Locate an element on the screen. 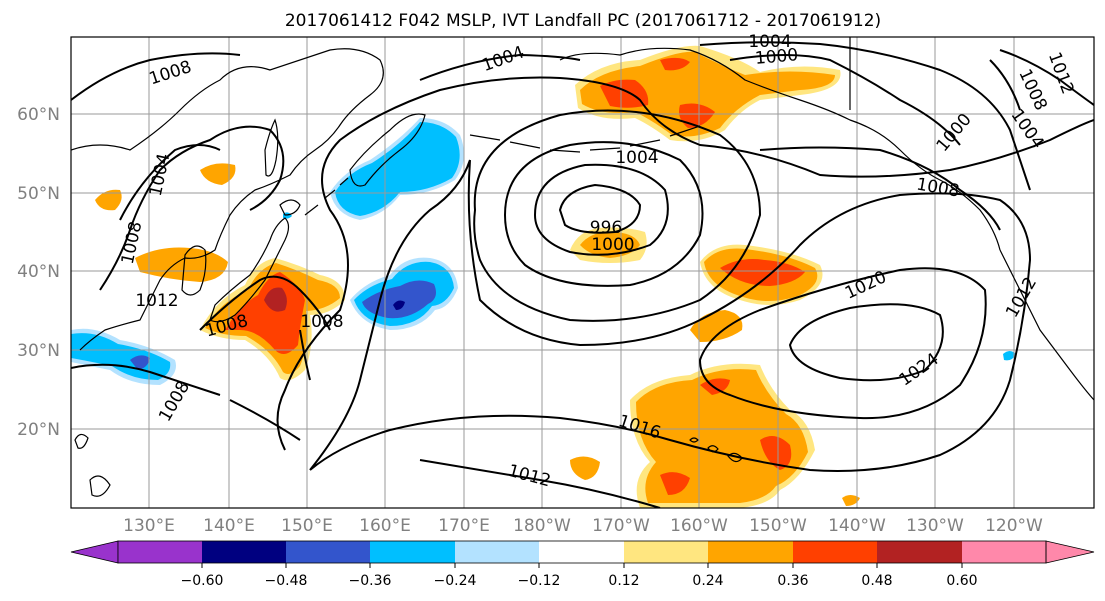  contour-1008-north is located at coordinates (156, 76).